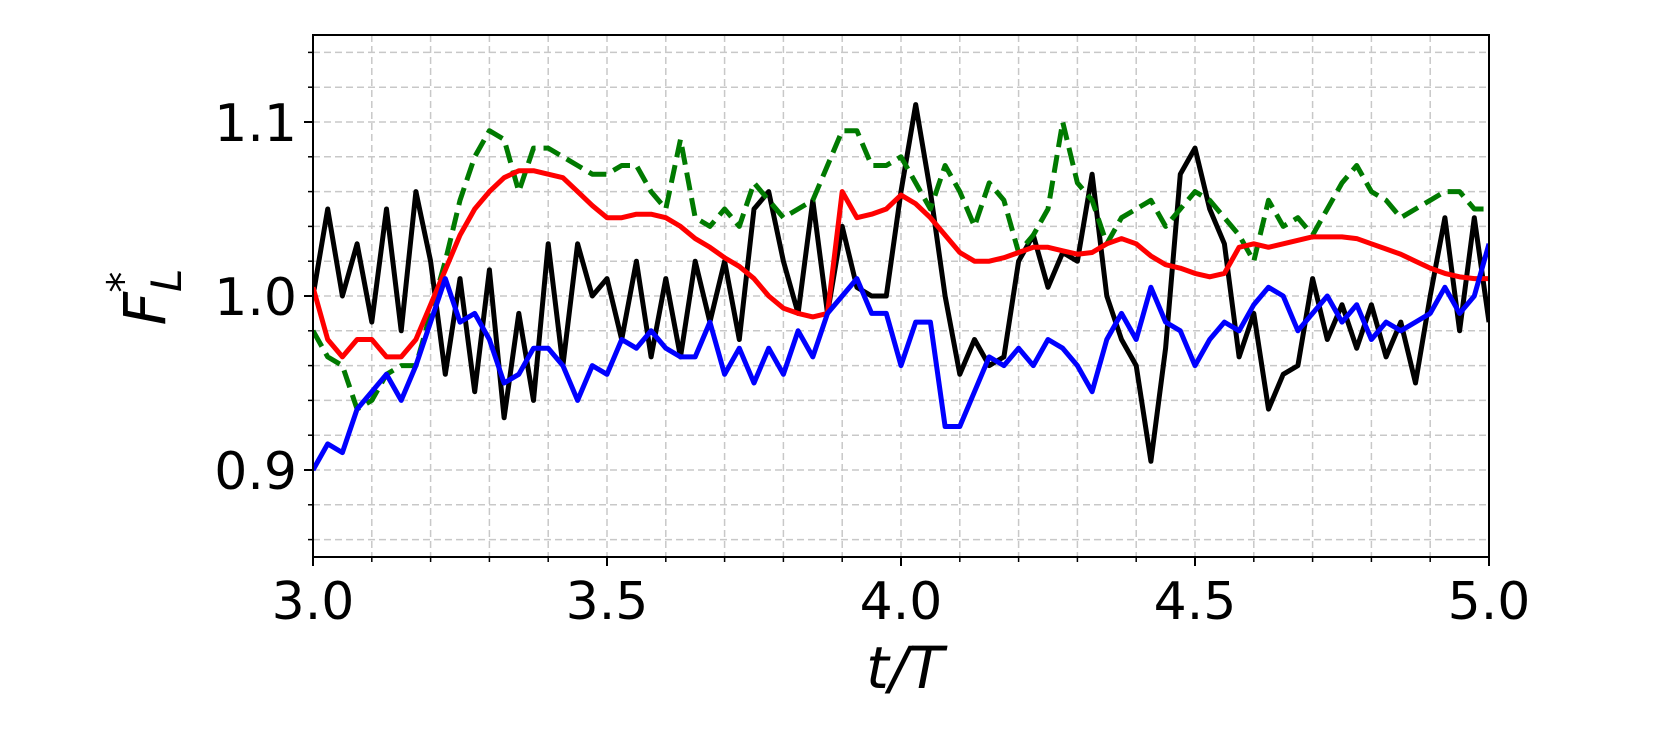 The width and height of the screenshot is (1661, 738). I want to click on y-label-sub: L, so click(166, 280).